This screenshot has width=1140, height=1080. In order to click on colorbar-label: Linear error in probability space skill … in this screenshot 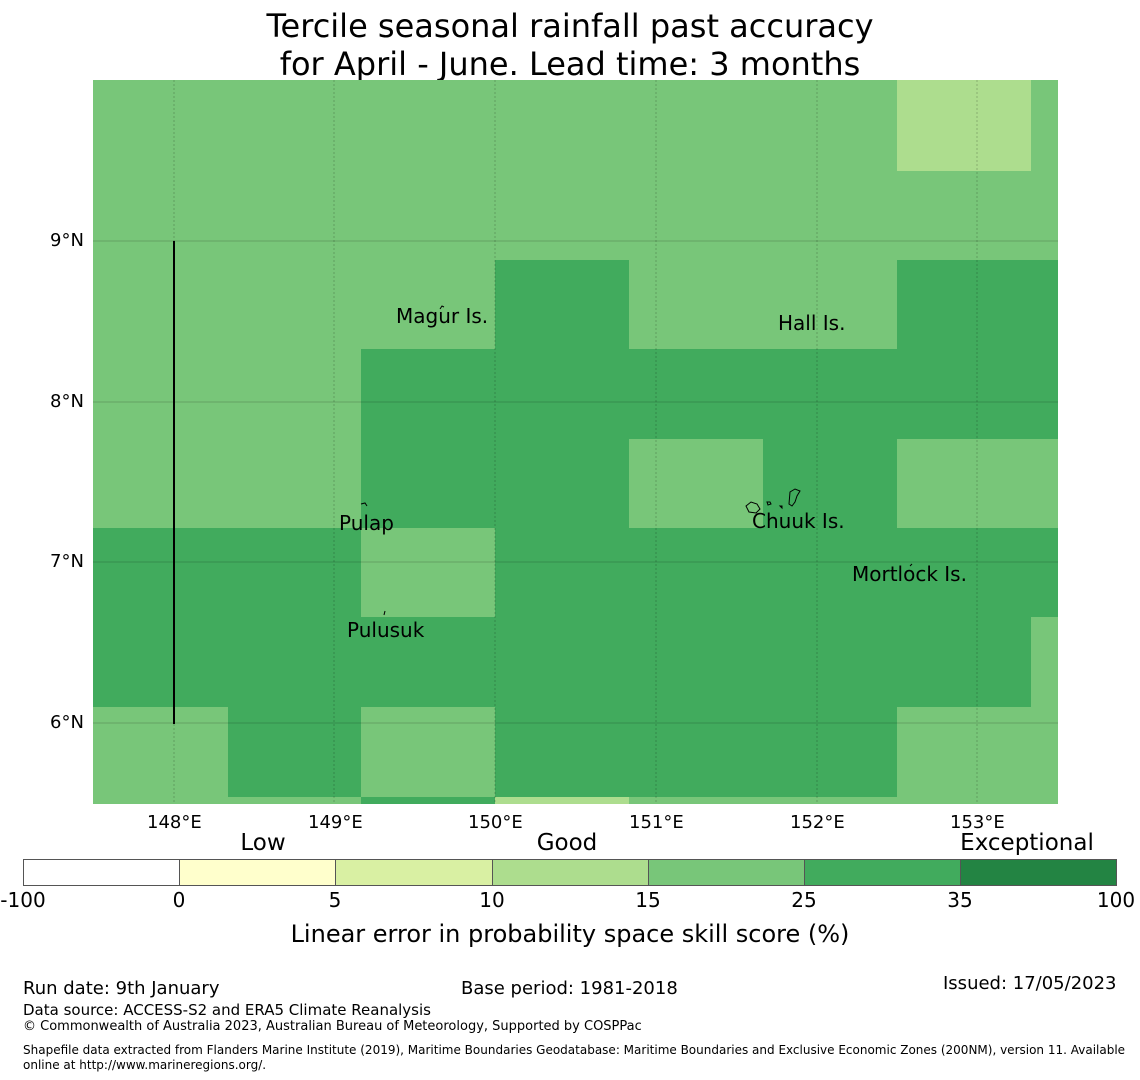, I will do `click(570, 934)`.